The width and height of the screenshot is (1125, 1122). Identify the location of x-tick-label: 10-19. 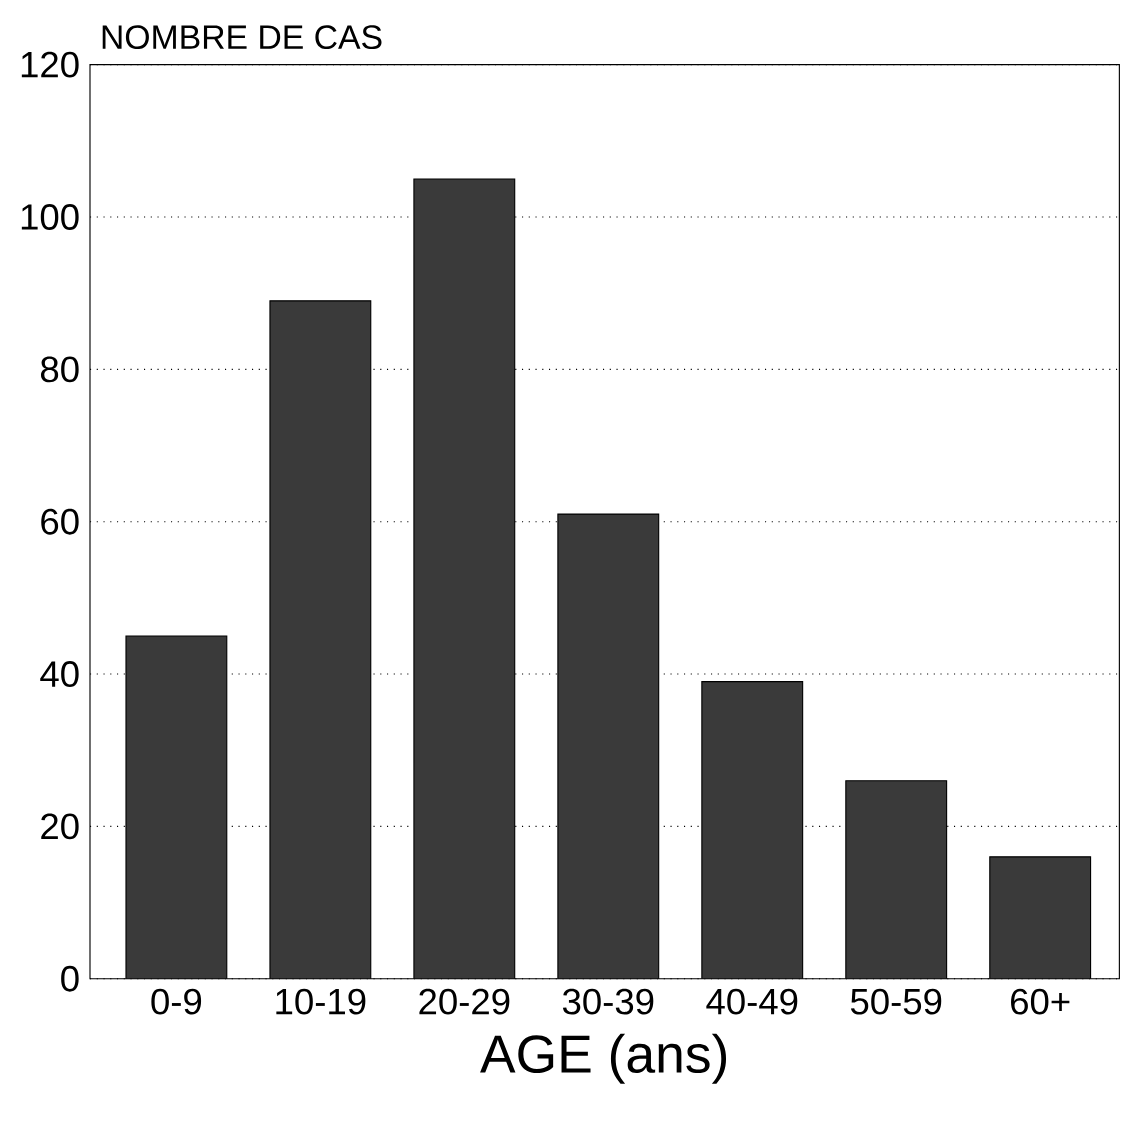
(321, 1001).